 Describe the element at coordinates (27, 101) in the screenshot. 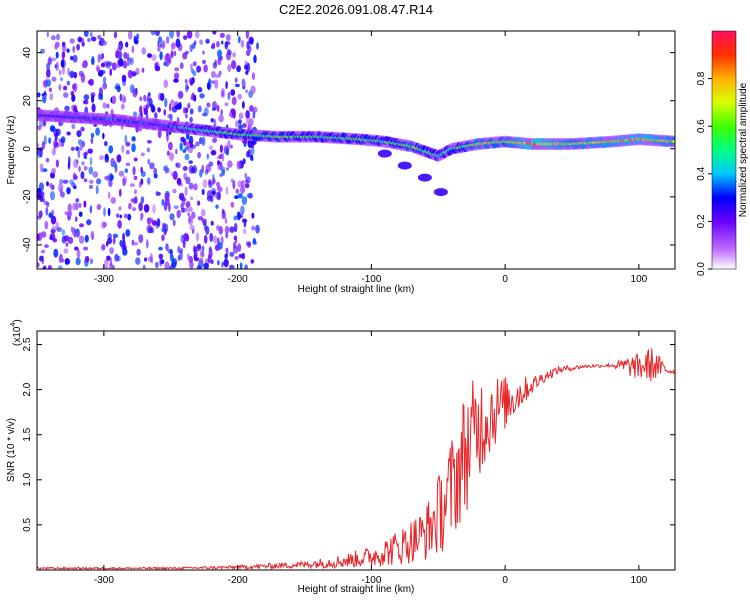

I see `y-tick-label: 20` at that location.